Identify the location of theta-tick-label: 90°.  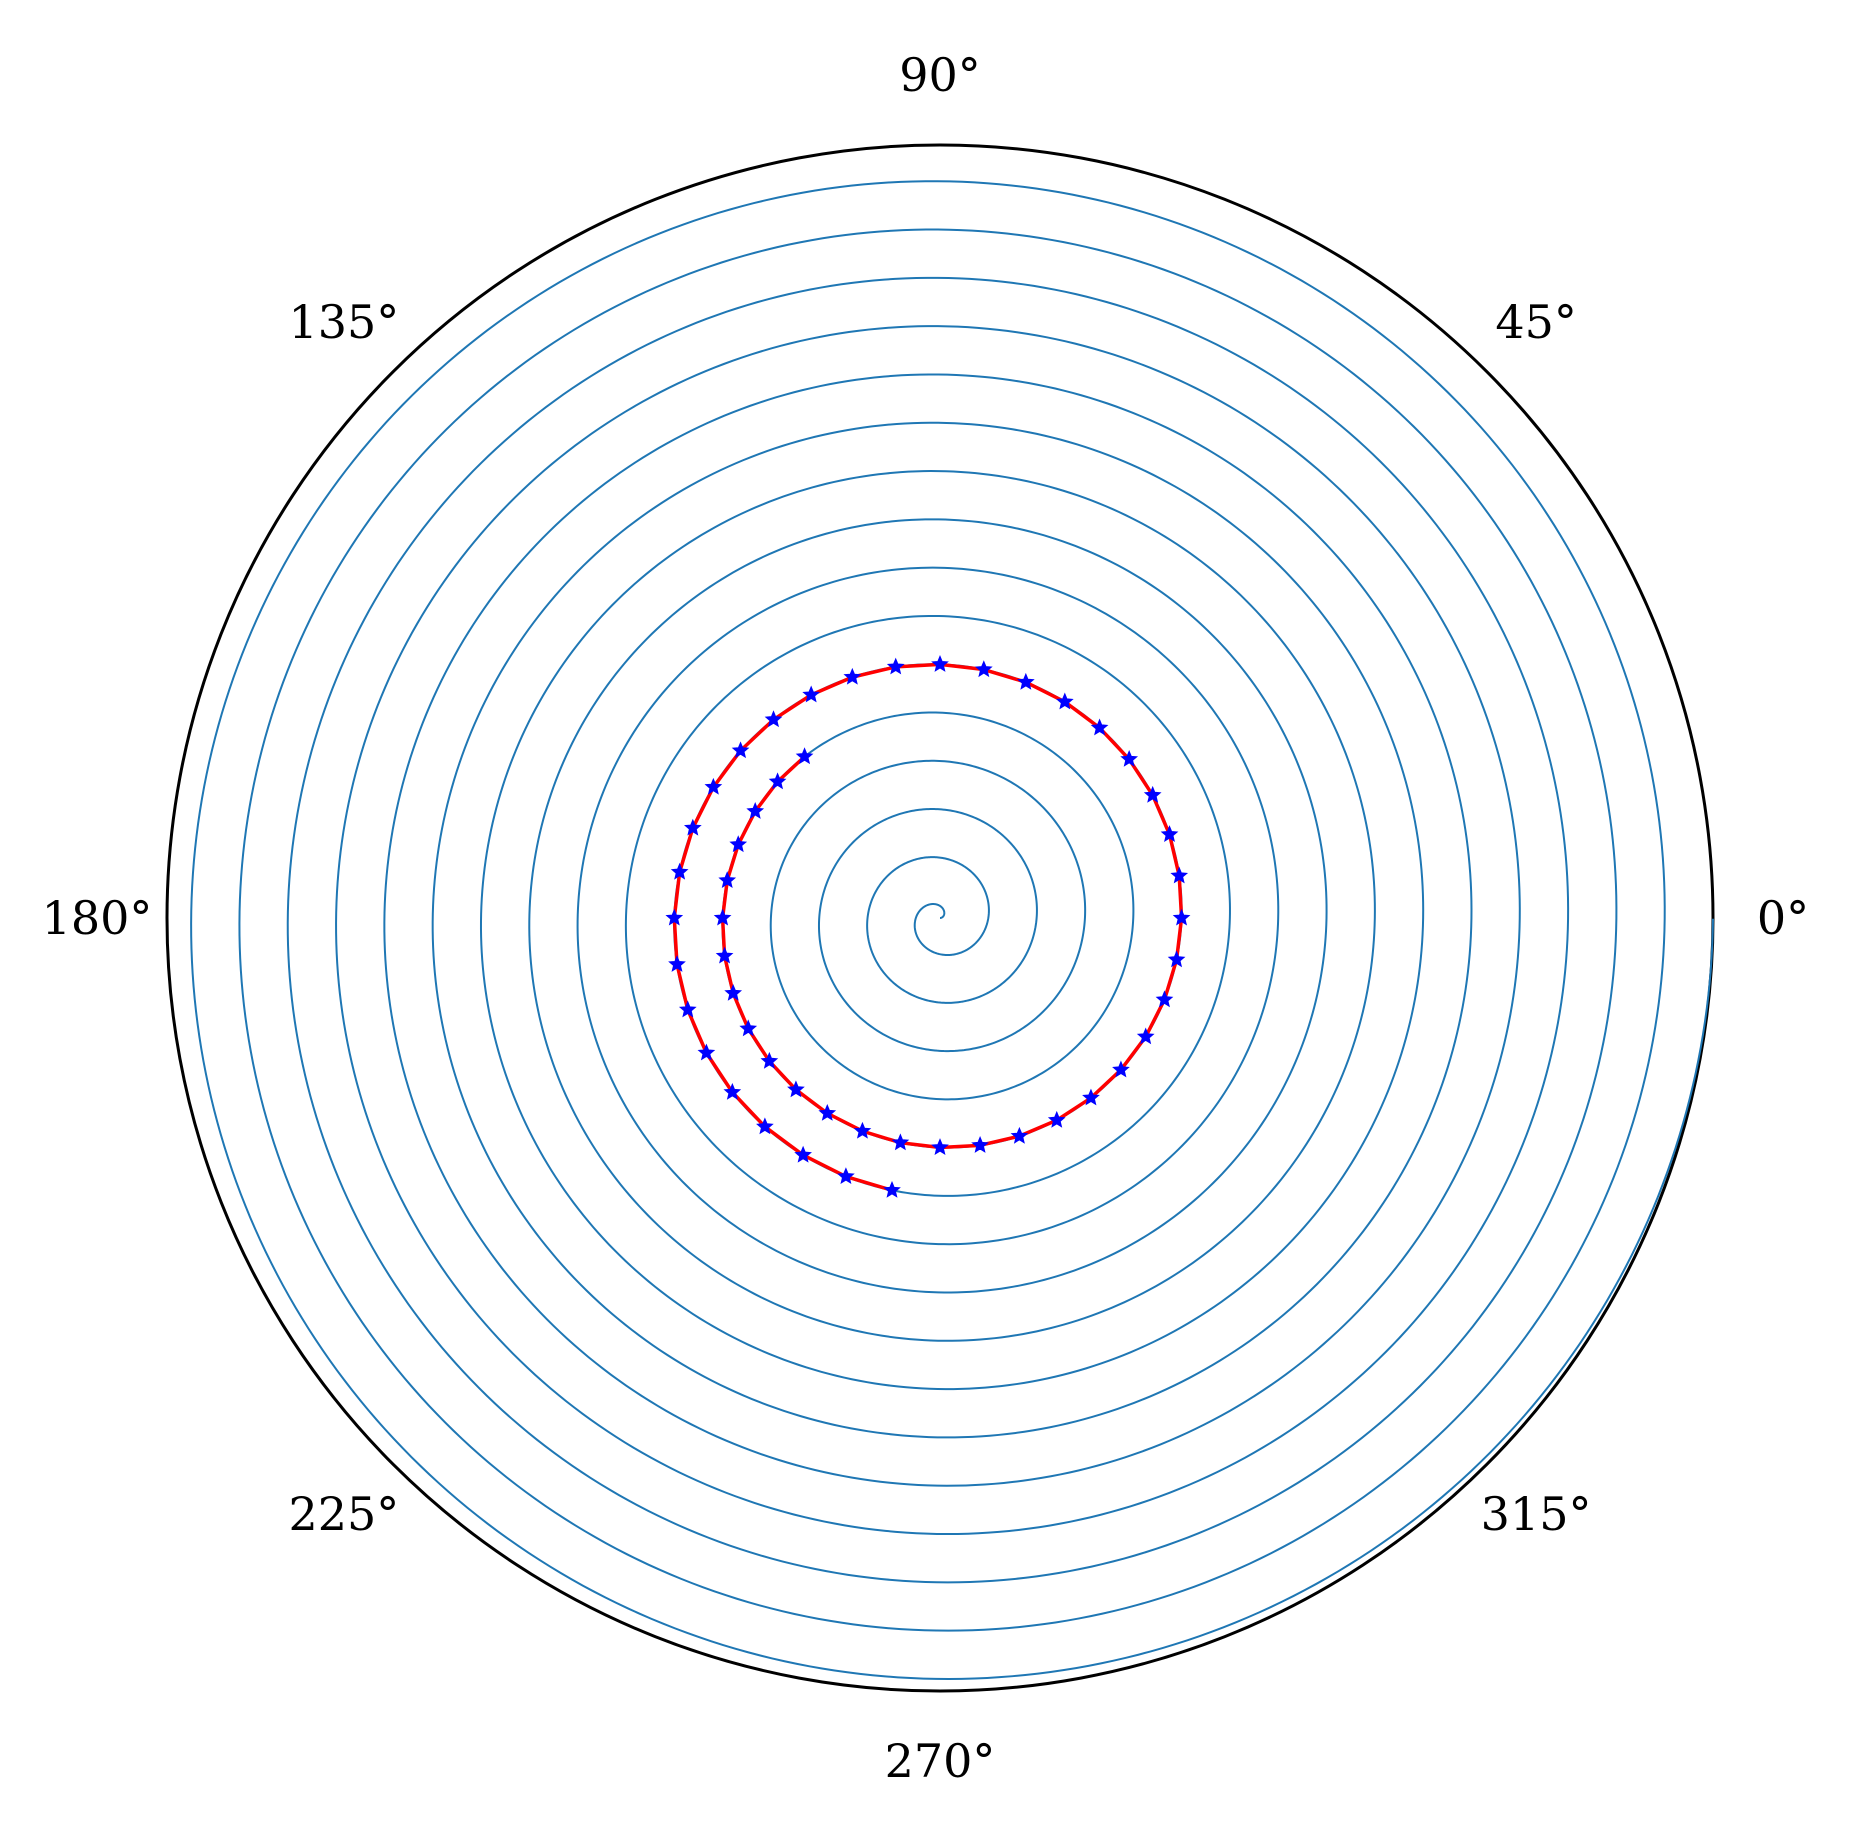
(940, 75).